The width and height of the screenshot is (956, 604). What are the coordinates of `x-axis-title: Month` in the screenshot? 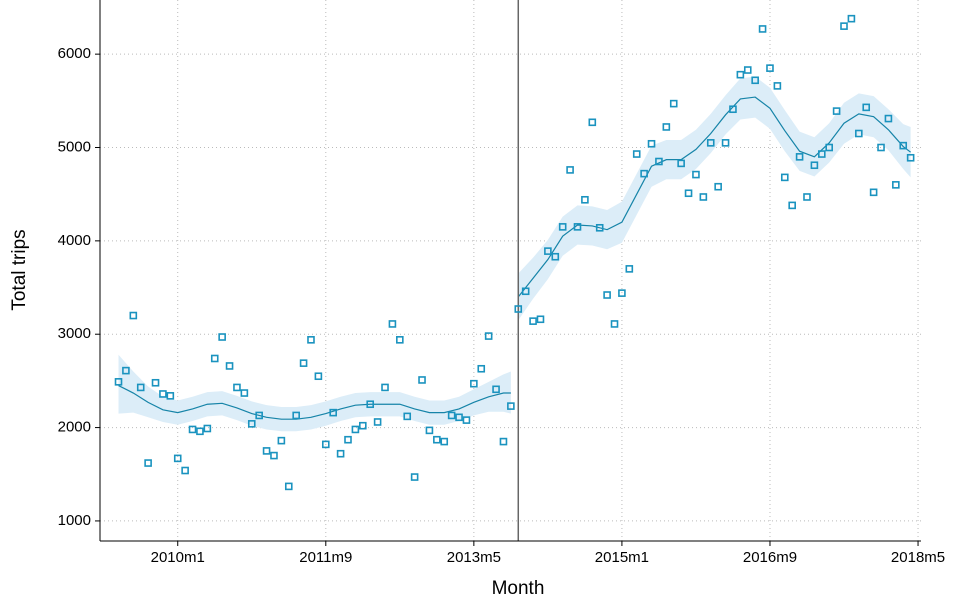 It's located at (518, 588).